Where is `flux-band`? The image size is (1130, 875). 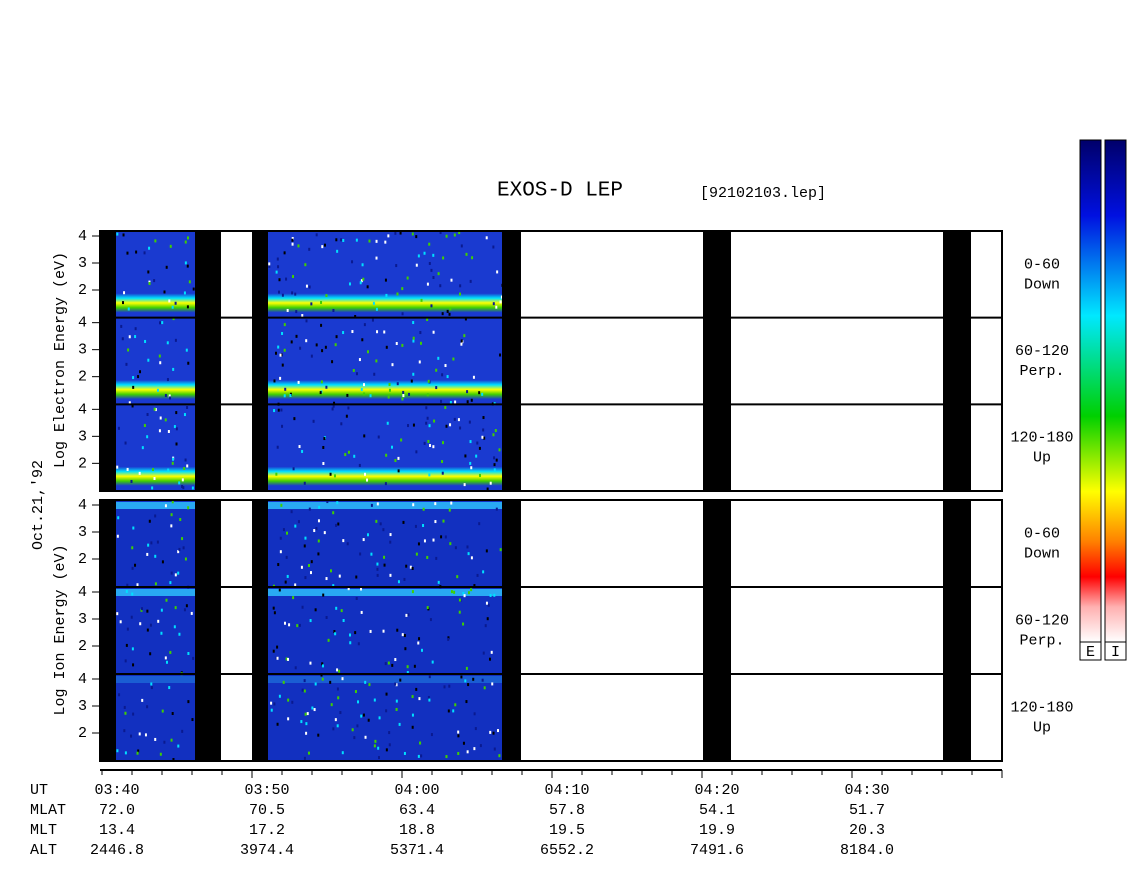
flux-band is located at coordinates (155, 476).